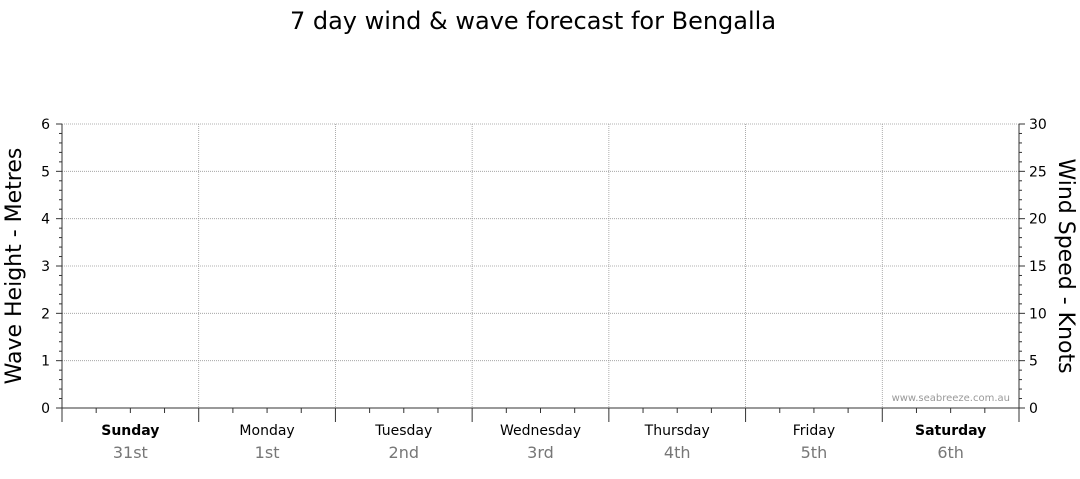  I want to click on right-axis-label: Wind Speed - Knots, so click(1065, 265).